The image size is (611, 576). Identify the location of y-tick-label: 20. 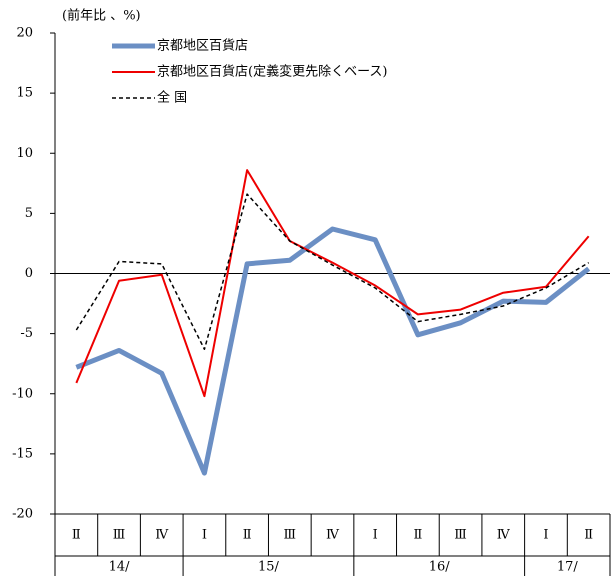
(24, 33).